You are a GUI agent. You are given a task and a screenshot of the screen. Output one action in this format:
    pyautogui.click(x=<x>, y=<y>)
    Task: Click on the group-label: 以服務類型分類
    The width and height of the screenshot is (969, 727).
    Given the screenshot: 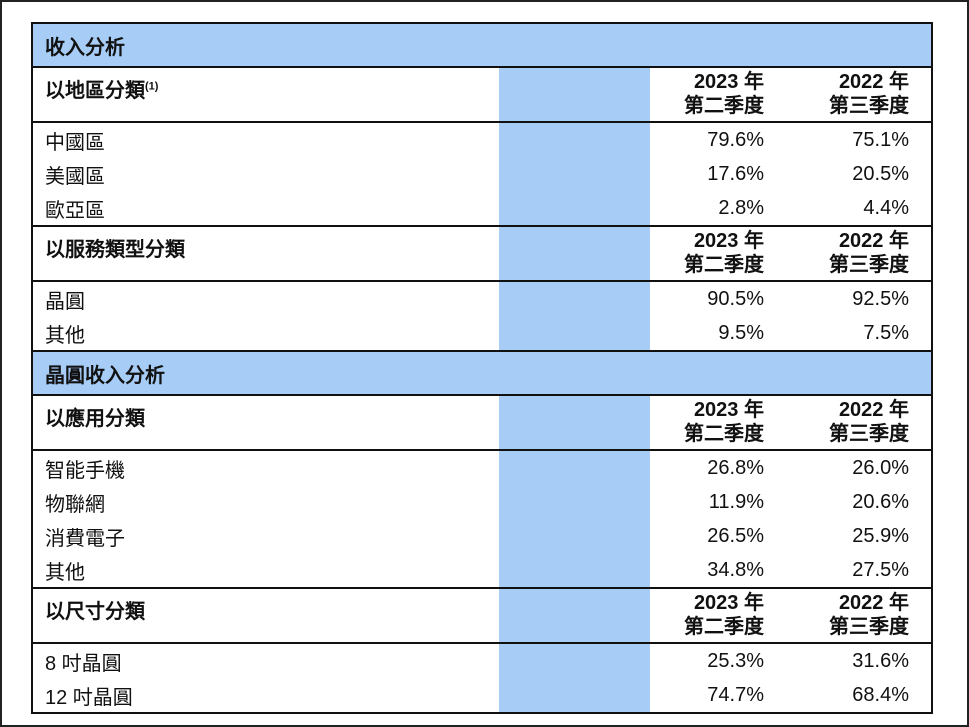 What is the action you would take?
    pyautogui.click(x=260, y=253)
    